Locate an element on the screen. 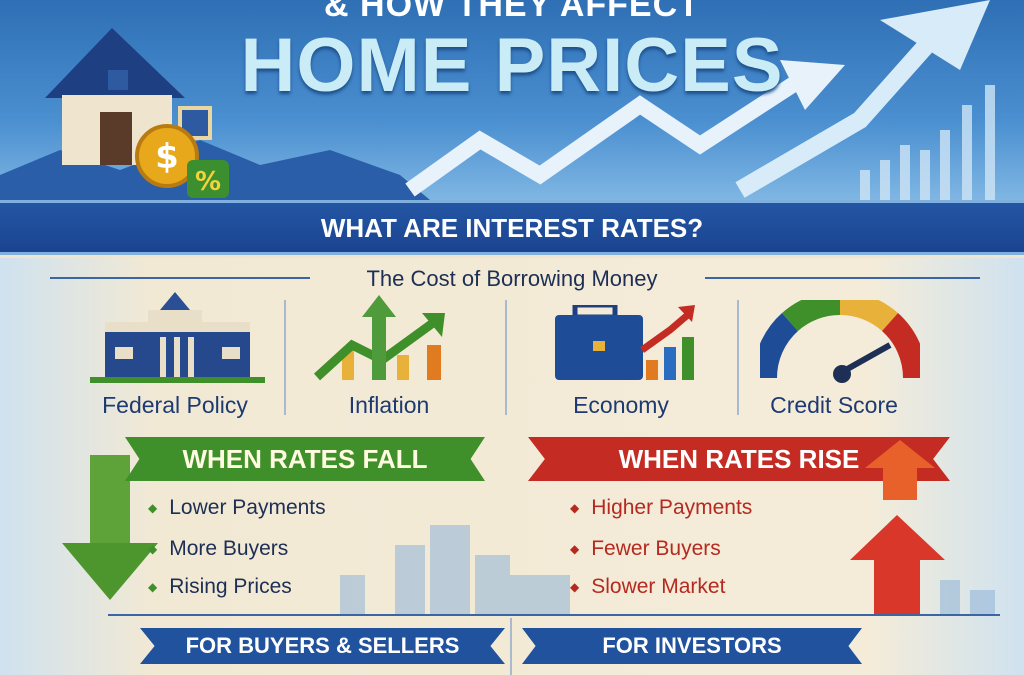 The width and height of the screenshot is (1024, 675). section-heading: WHAT ARE INTEREST RATES? is located at coordinates (512, 227).